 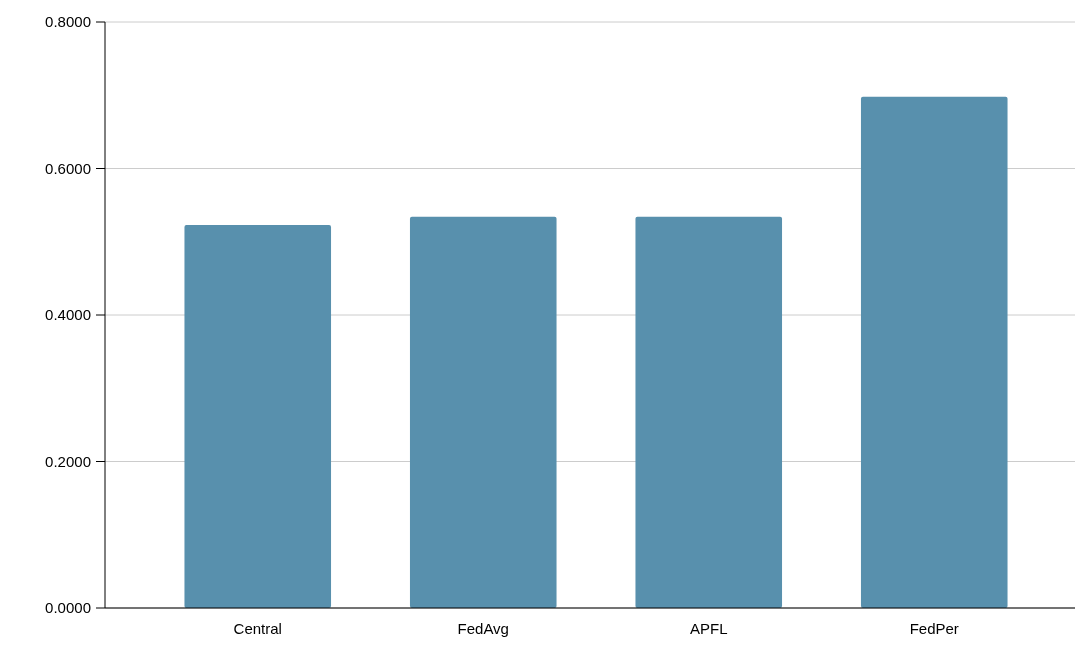 What do you see at coordinates (483, 628) in the screenshot?
I see `x-tick-label: FedAvg` at bounding box center [483, 628].